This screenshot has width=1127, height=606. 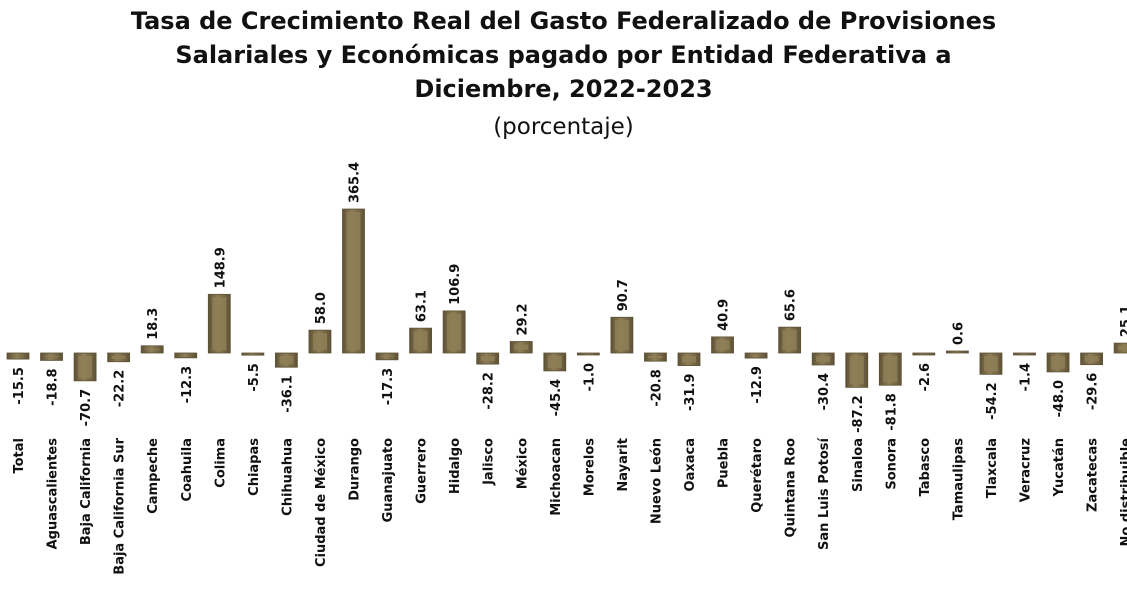 I want to click on category-label: Tlaxcala, so click(x=992, y=468).